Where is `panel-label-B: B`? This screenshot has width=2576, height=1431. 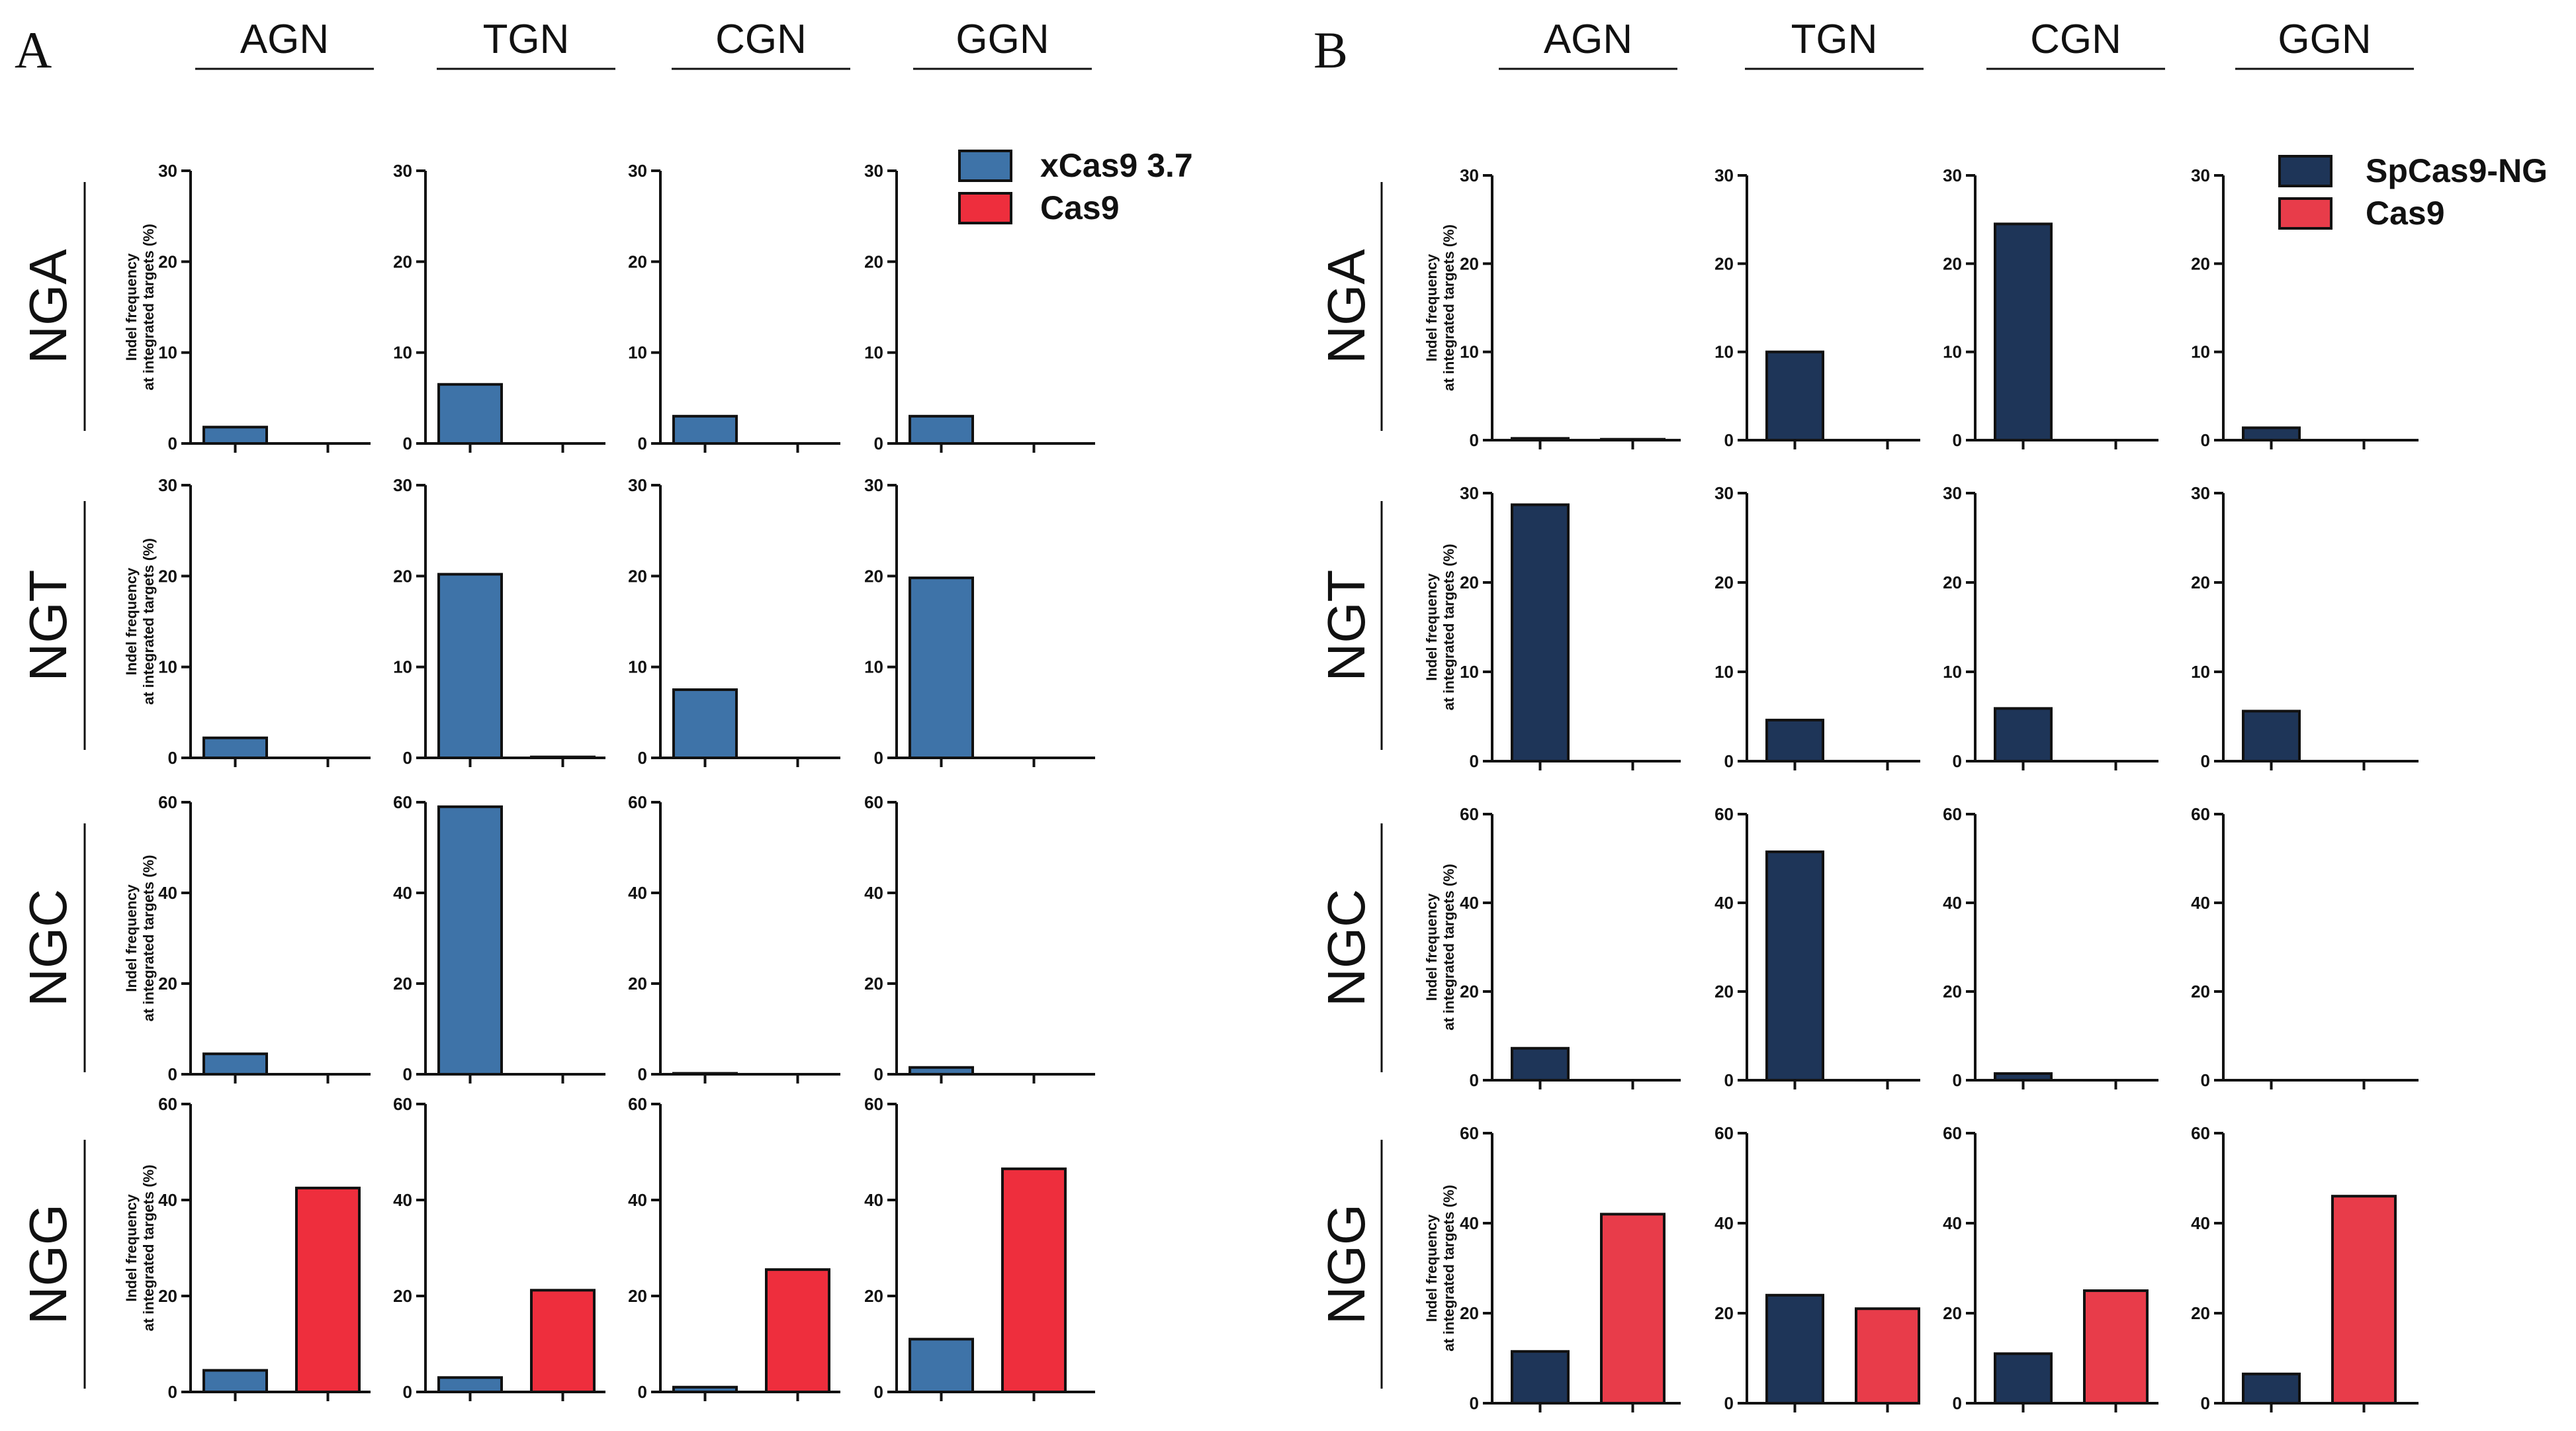 panel-label-B: B is located at coordinates (1330, 50).